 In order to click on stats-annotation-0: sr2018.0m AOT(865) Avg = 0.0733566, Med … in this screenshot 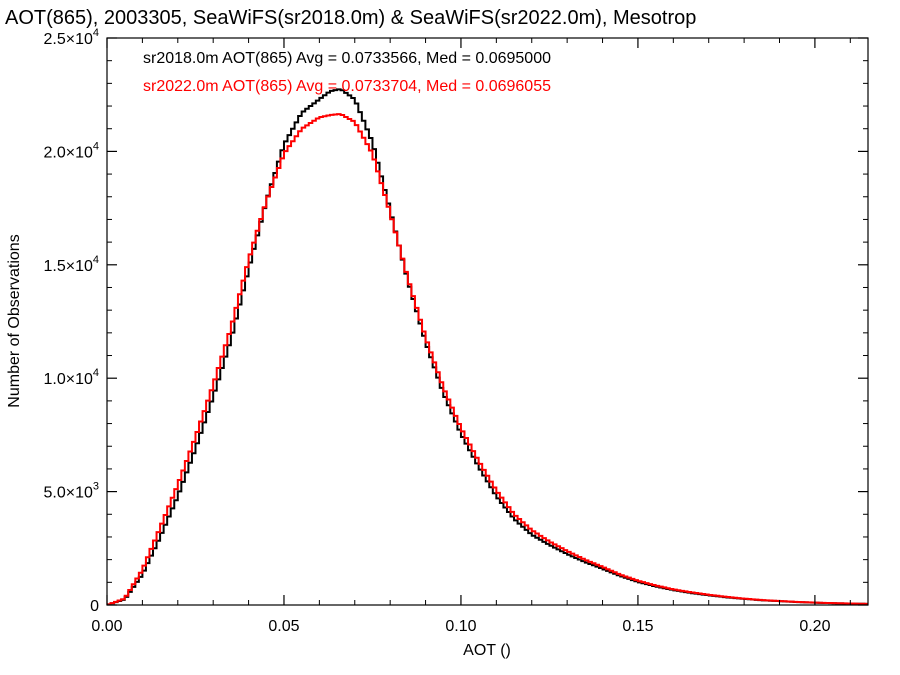, I will do `click(347, 58)`.